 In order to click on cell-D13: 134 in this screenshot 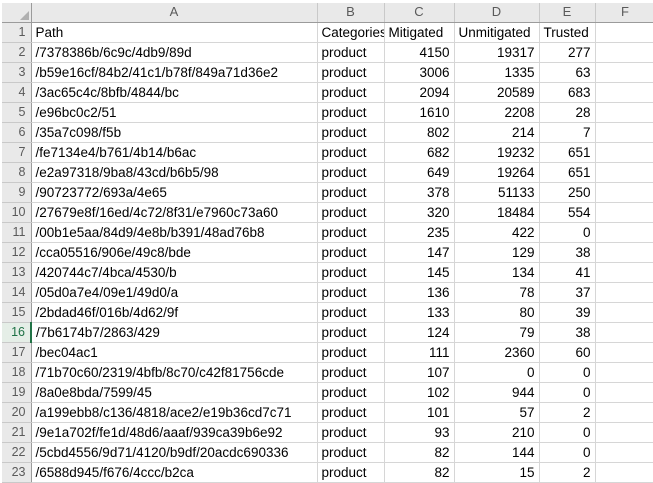, I will do `click(497, 272)`.